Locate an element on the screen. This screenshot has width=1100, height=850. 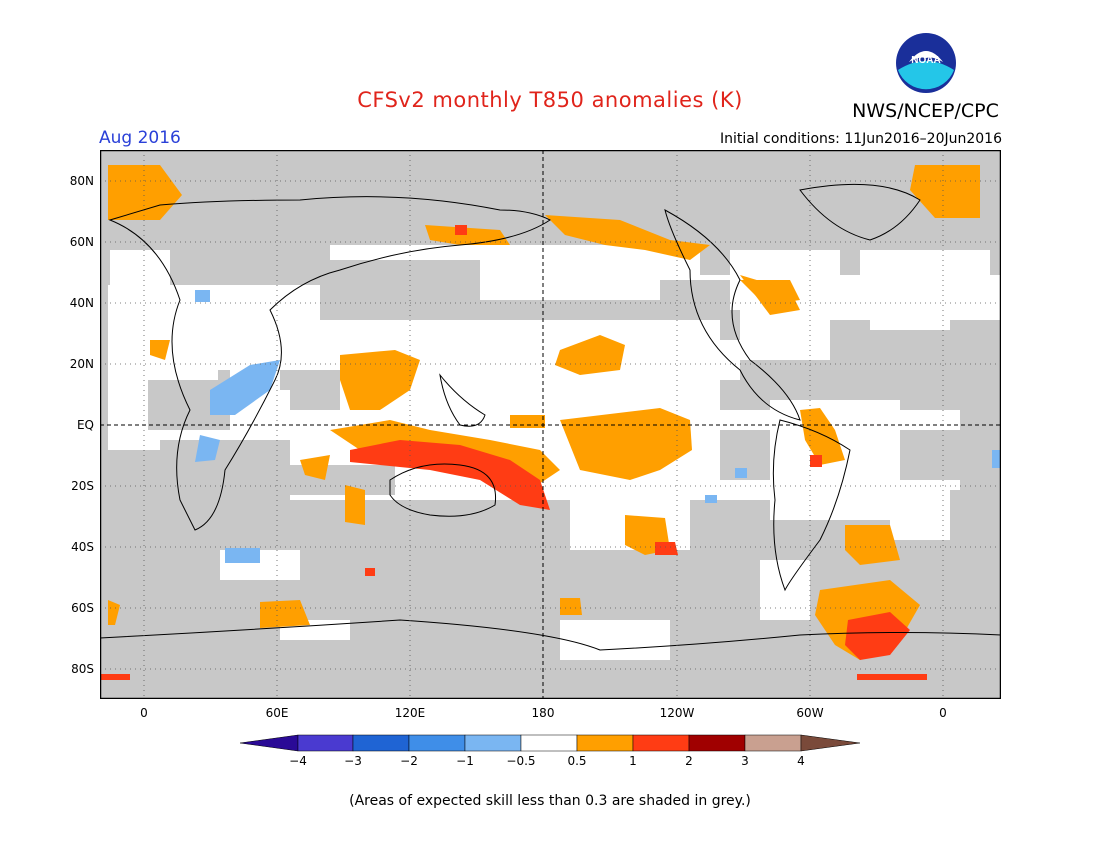
logo-text: NOAA is located at coordinates (925, 60).